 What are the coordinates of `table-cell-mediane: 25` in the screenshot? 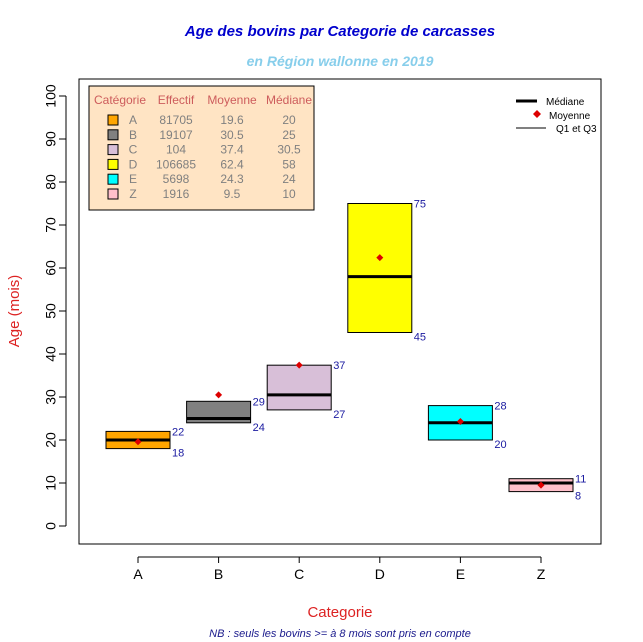 It's located at (289, 135).